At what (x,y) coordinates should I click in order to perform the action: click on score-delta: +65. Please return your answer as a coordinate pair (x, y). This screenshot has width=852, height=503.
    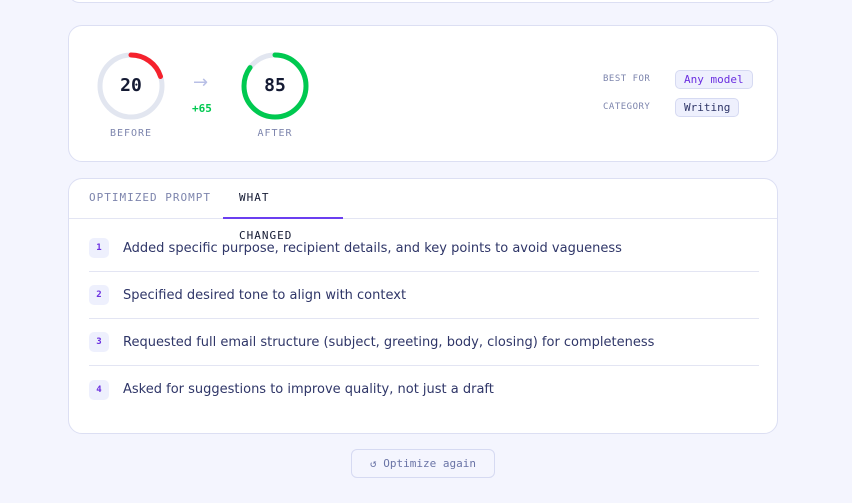
    Looking at the image, I should click on (202, 108).